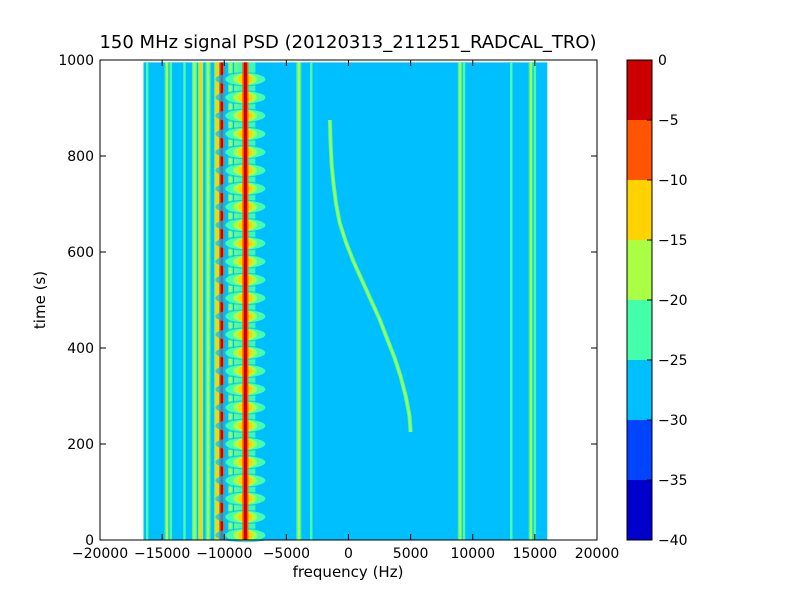 This screenshot has width=800, height=600. I want to click on colorbar-tick-label: −40, so click(673, 541).